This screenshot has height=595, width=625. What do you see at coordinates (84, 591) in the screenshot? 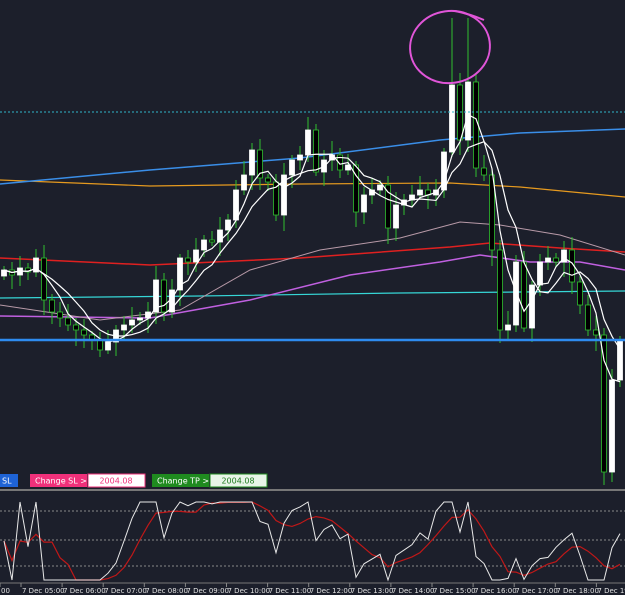
I see `time-label: 7 Dec 06:00` at bounding box center [84, 591].